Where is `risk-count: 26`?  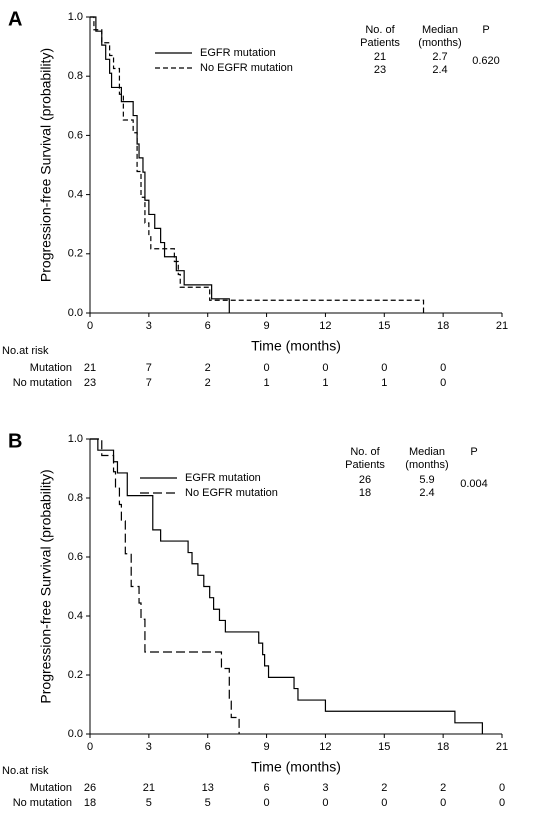 risk-count: 26 is located at coordinates (90, 788).